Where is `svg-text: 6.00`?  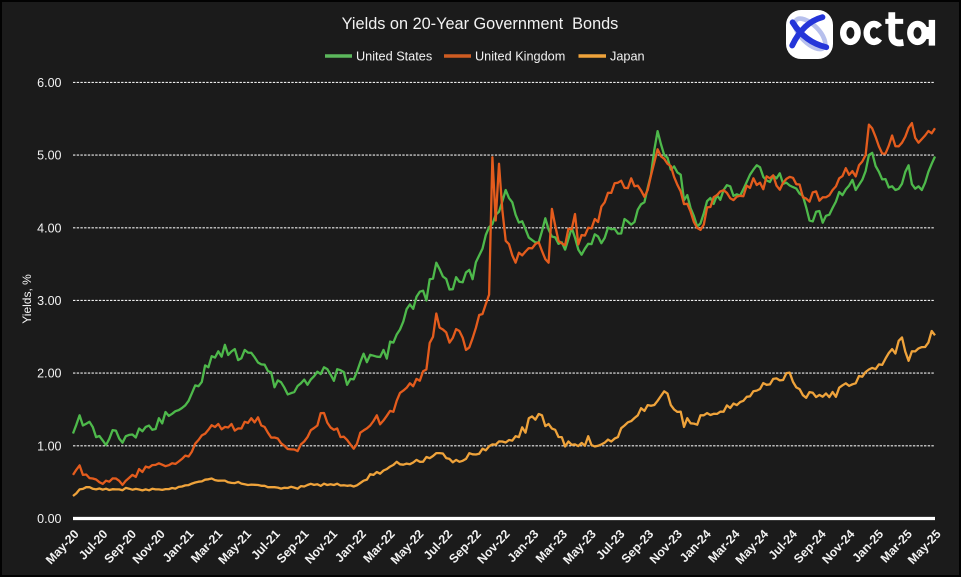 svg-text: 6.00 is located at coordinates (49, 83).